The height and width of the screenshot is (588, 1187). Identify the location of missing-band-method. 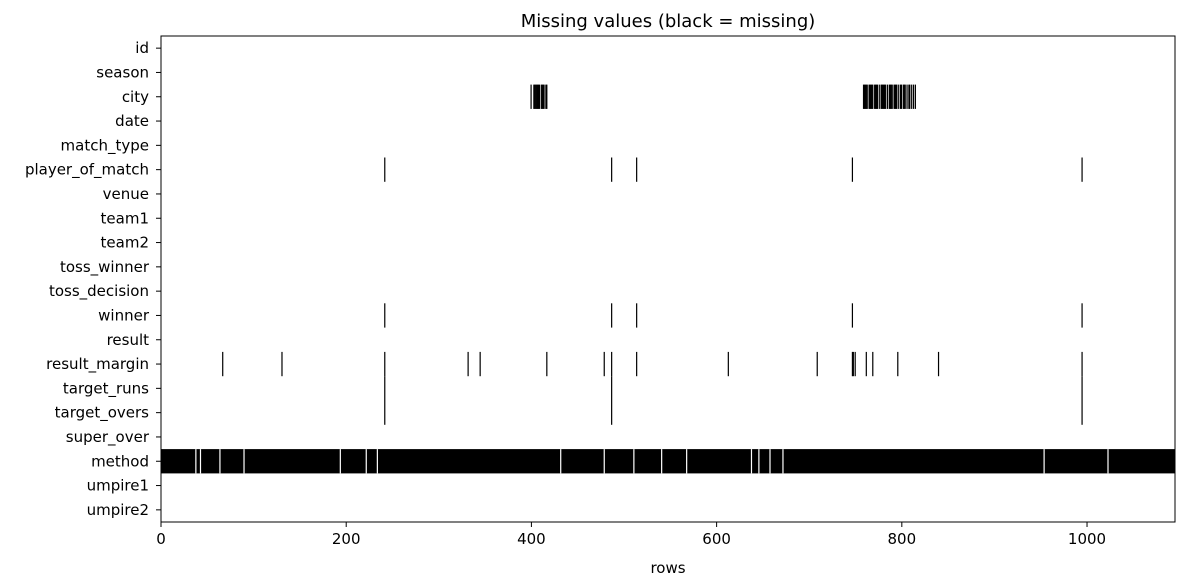
(668, 461).